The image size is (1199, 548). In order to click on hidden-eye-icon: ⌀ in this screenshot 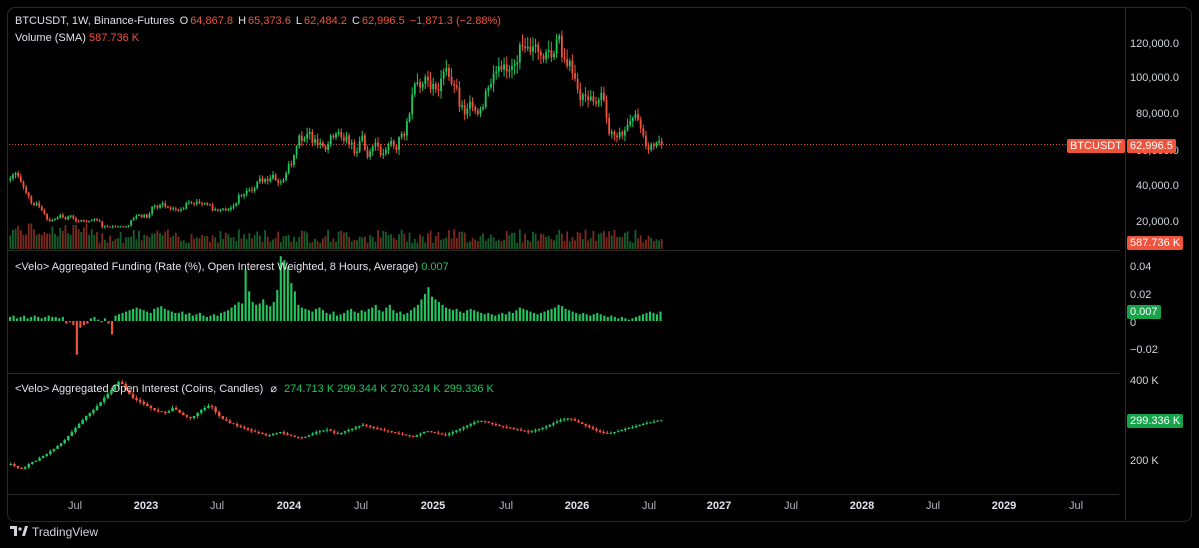, I will do `click(273, 389)`.